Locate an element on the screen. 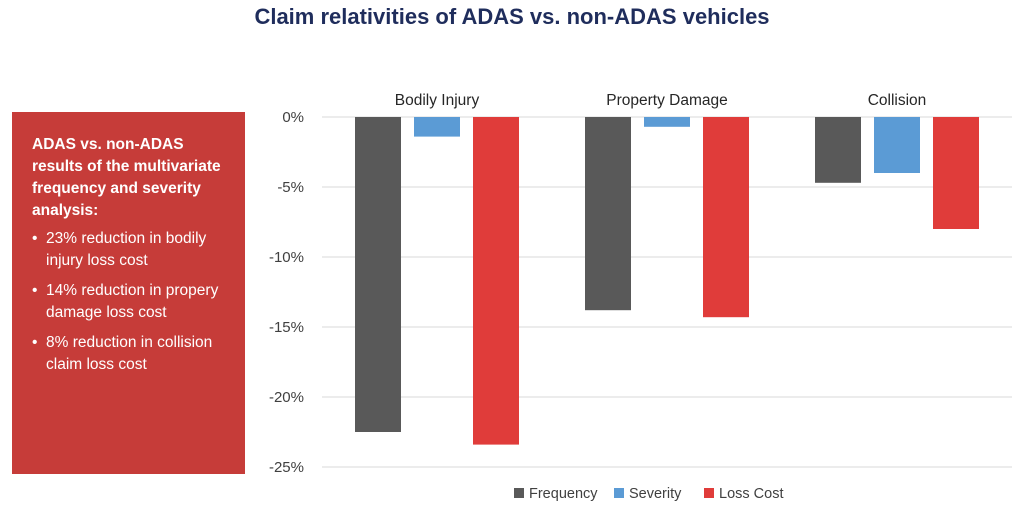  y-tick-label: -15% is located at coordinates (286, 327).